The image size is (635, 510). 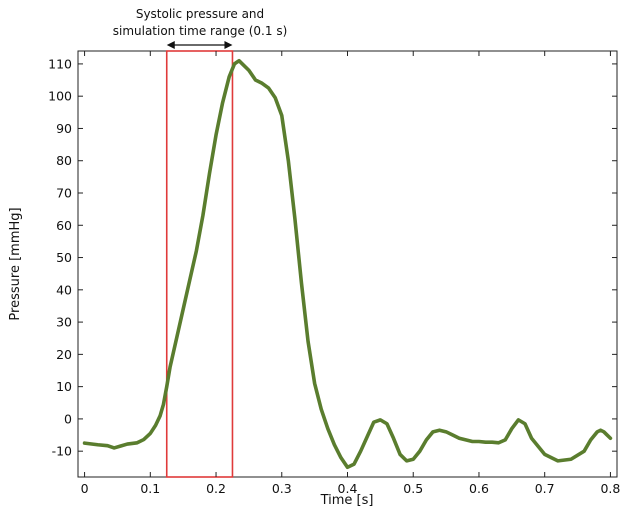 I want to click on y-tick-label: 40, so click(x=64, y=289).